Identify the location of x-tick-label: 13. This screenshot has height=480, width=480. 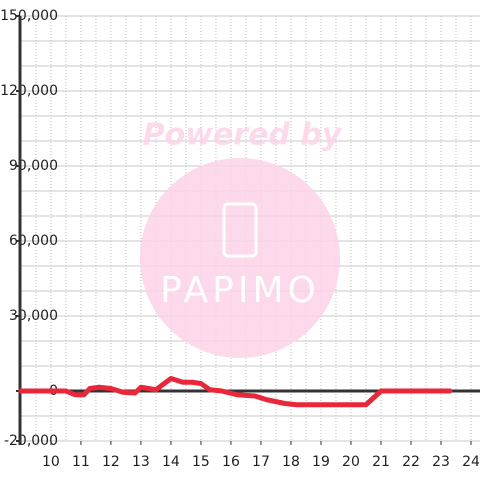
(141, 462).